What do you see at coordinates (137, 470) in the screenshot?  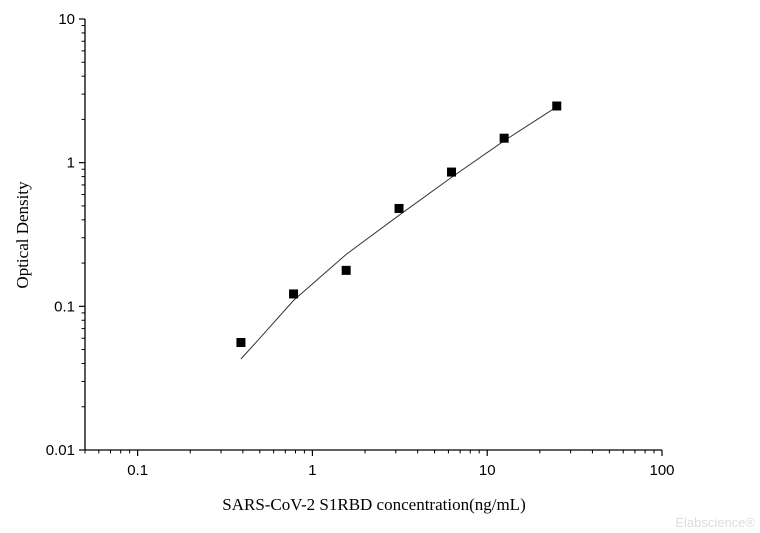 I see `x-tick-label: 0.1` at bounding box center [137, 470].